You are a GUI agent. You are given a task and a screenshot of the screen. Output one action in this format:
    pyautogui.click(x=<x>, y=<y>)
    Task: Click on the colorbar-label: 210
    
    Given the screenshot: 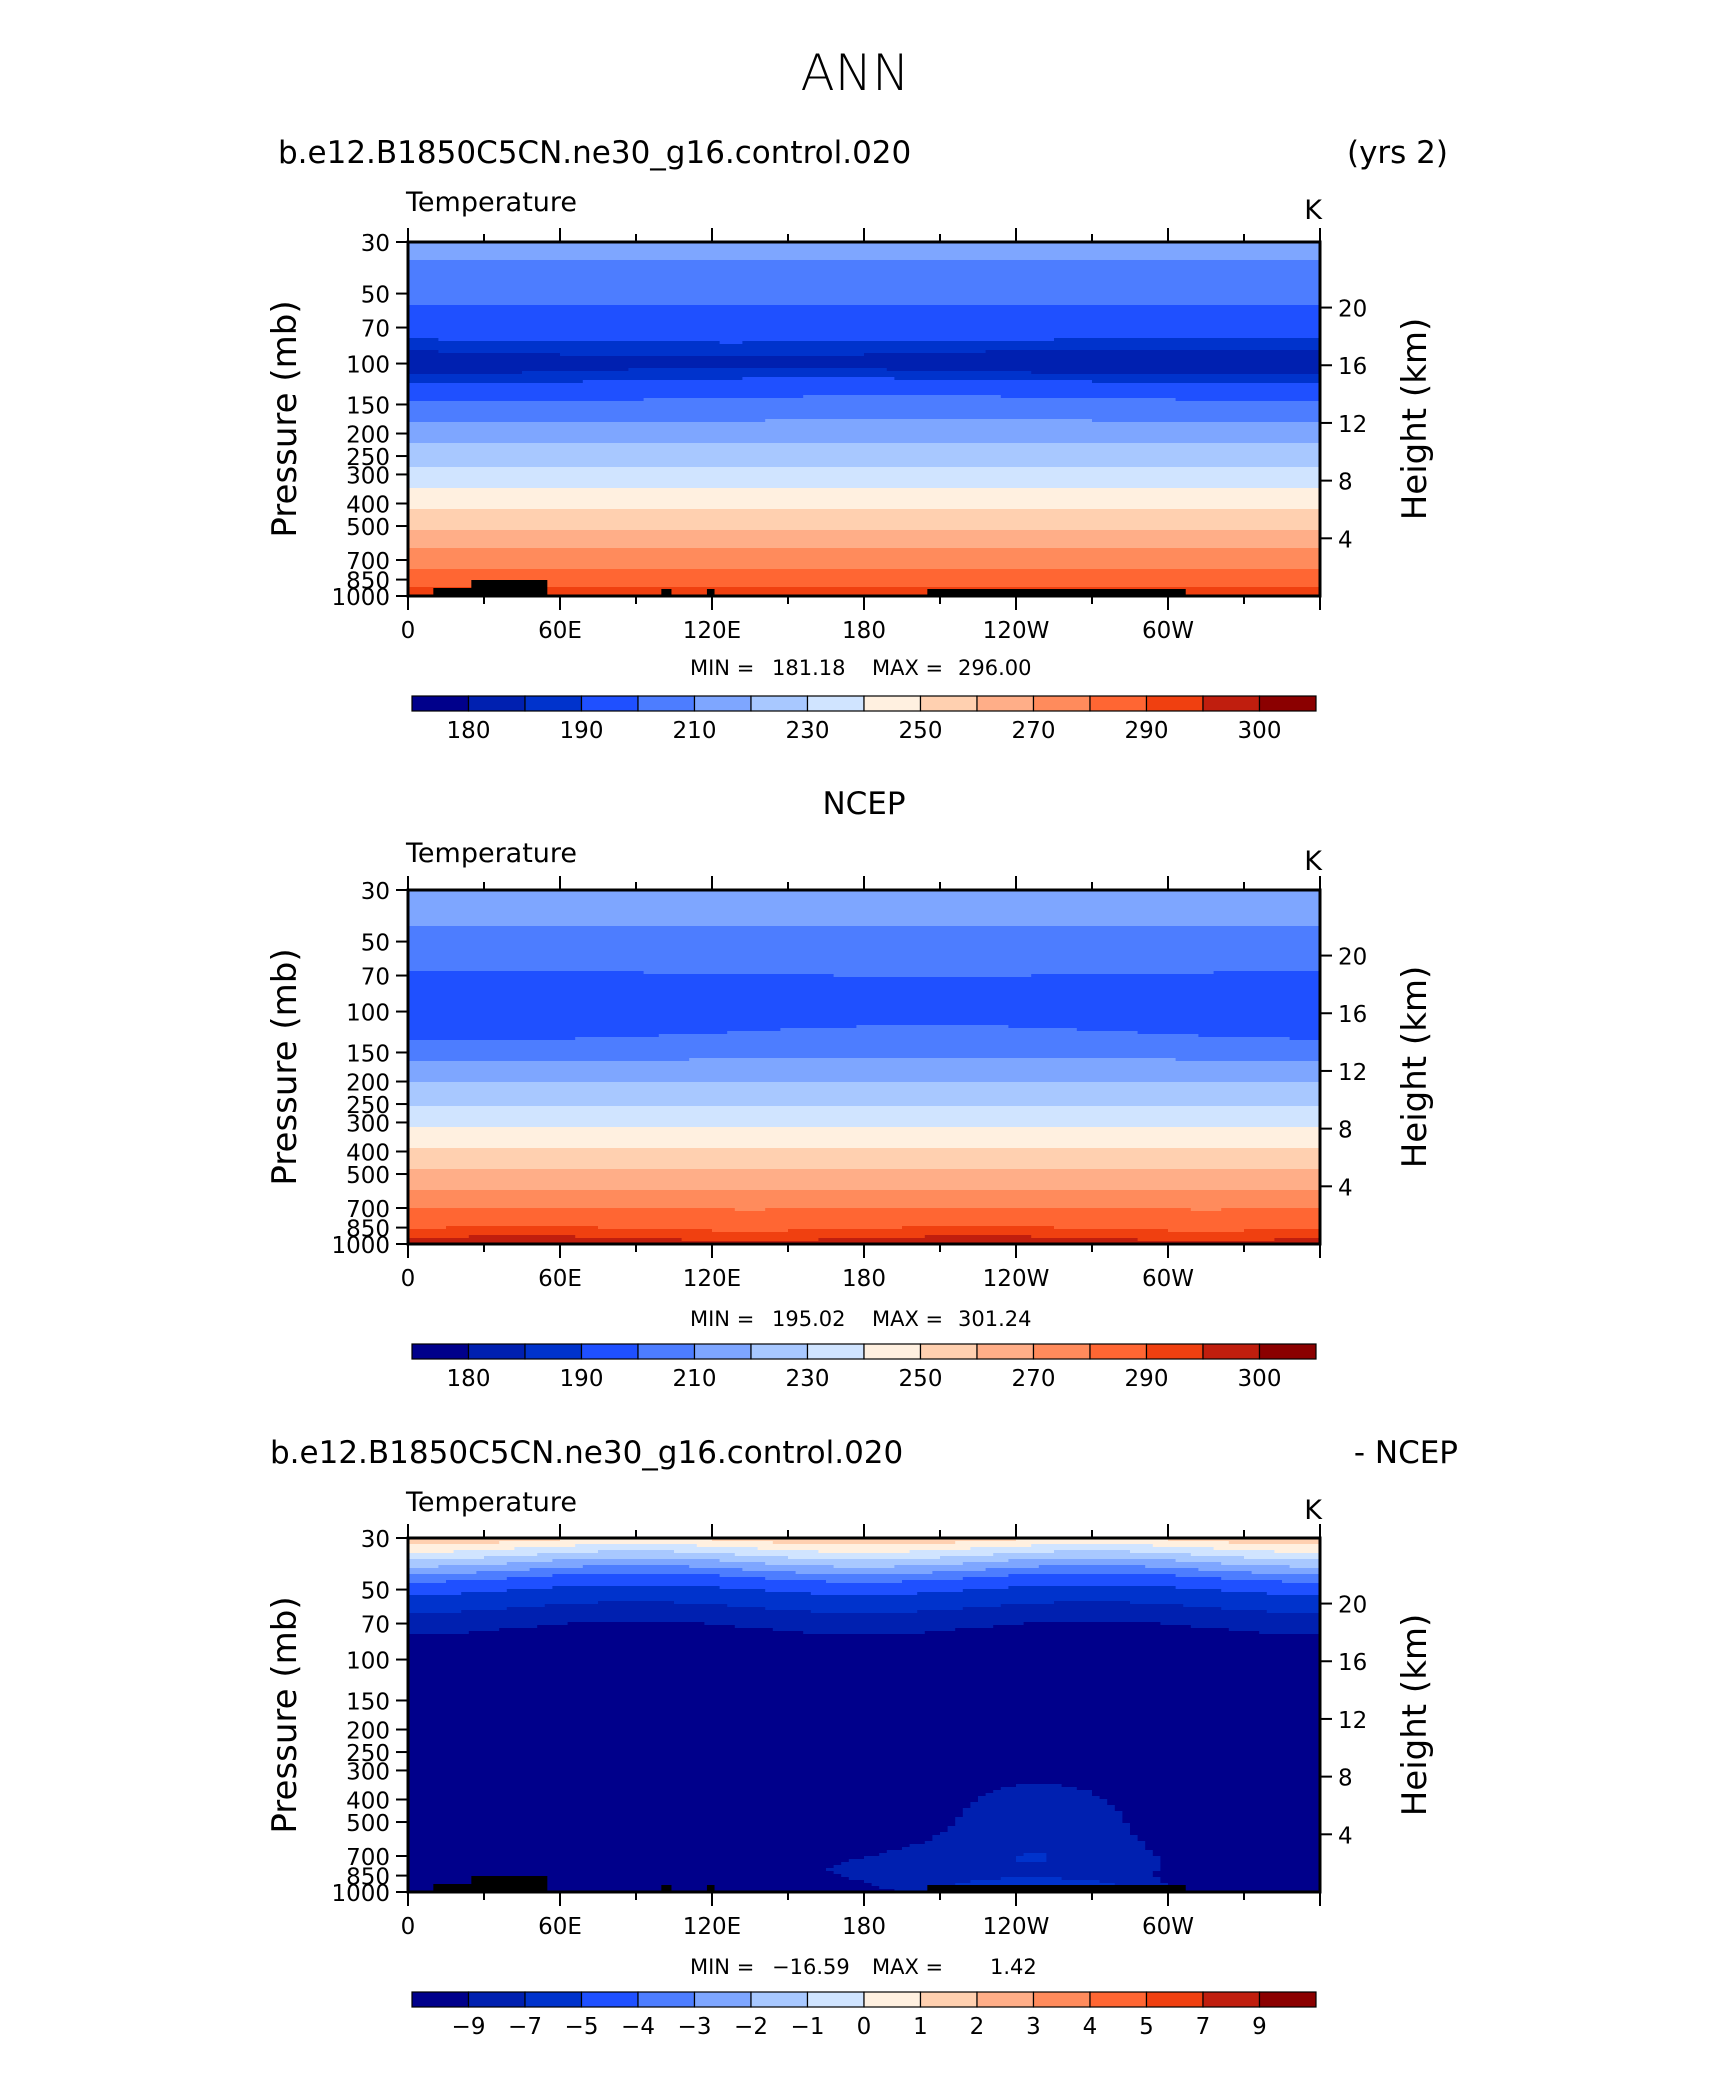 What is the action you would take?
    pyautogui.click(x=695, y=1379)
    